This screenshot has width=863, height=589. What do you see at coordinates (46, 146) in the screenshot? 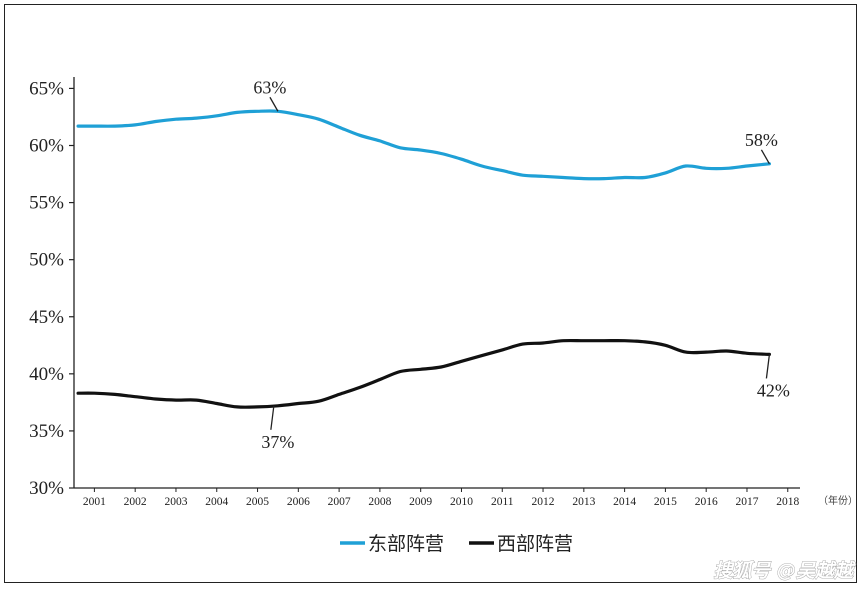
I see `y-tick-label: 60%` at bounding box center [46, 146].